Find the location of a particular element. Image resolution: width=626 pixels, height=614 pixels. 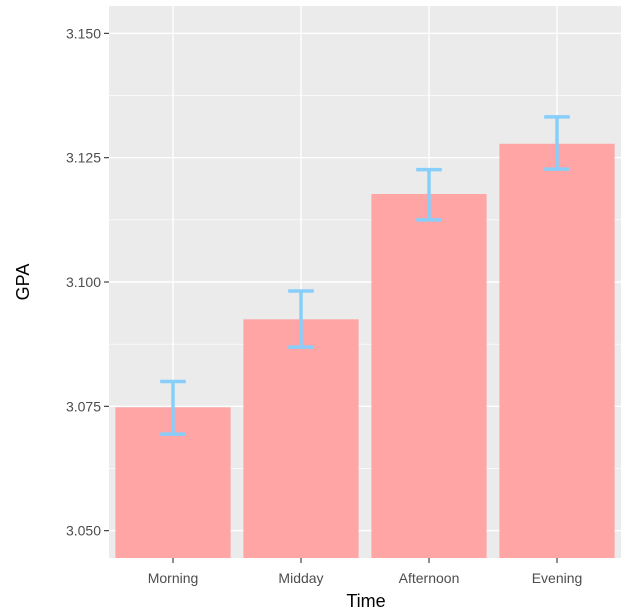

x-tick-label: Morning is located at coordinates (173, 578).